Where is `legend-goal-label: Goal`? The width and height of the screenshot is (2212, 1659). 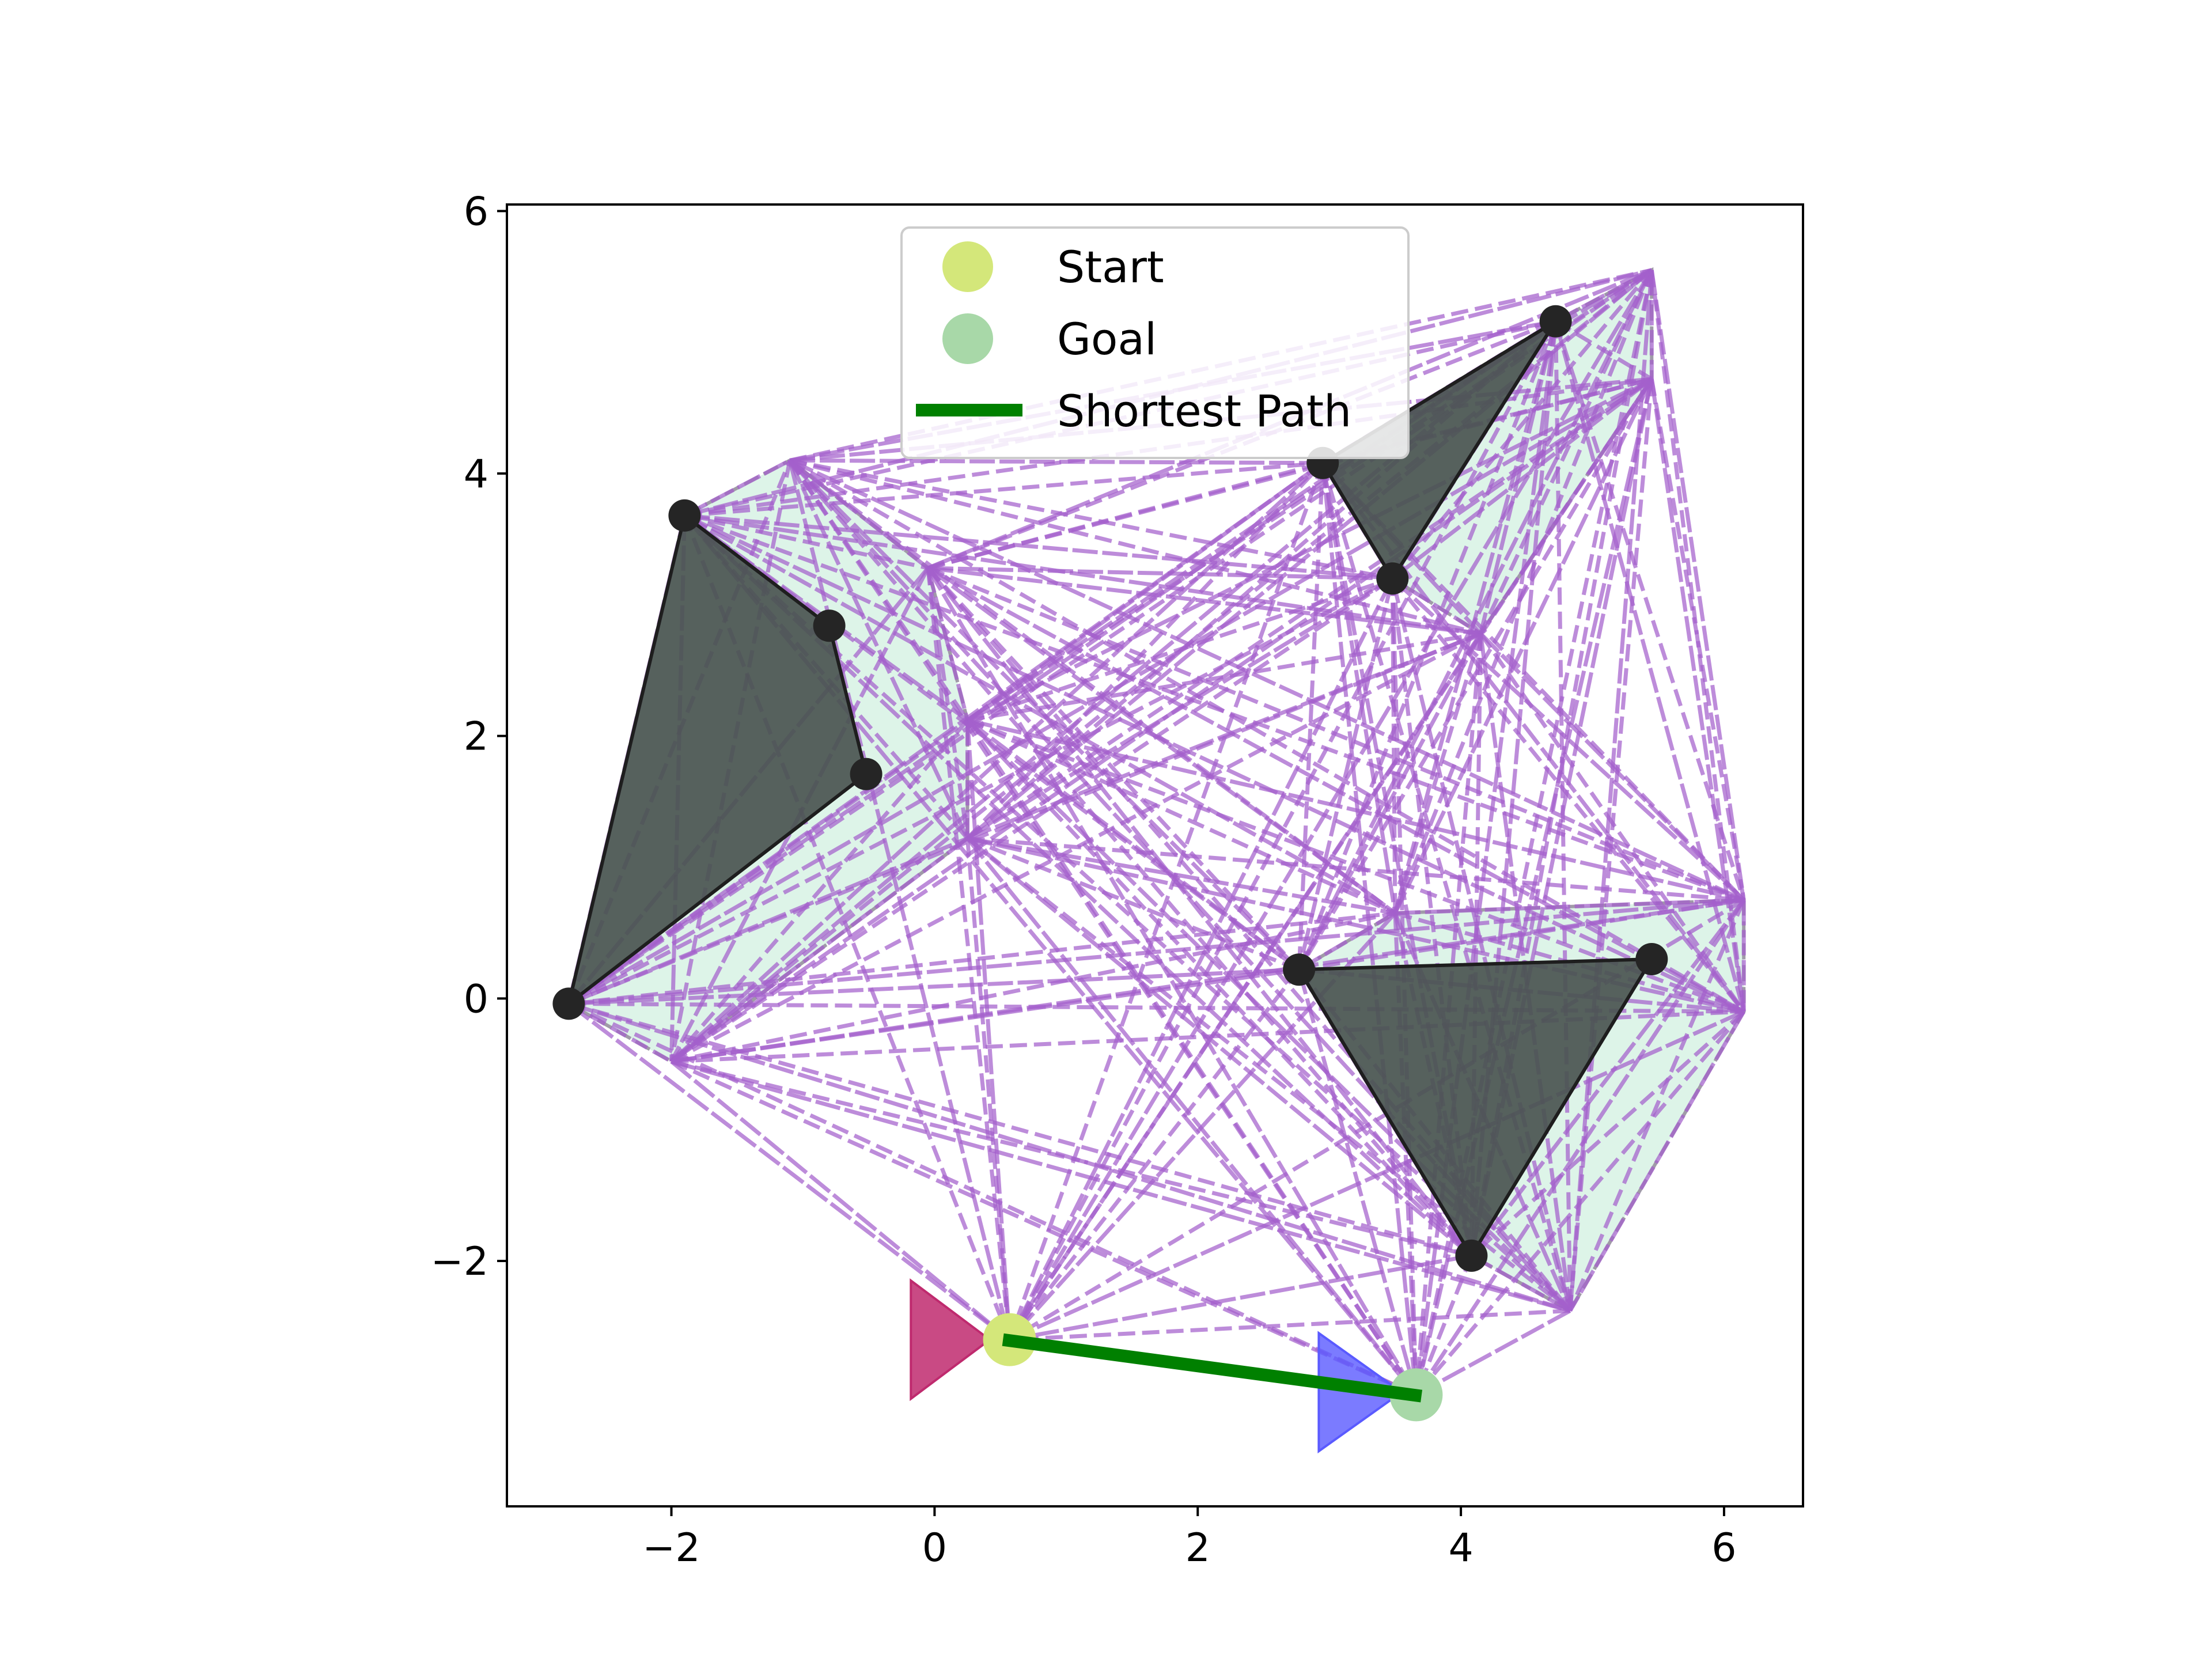 legend-goal-label: Goal is located at coordinates (1107, 339).